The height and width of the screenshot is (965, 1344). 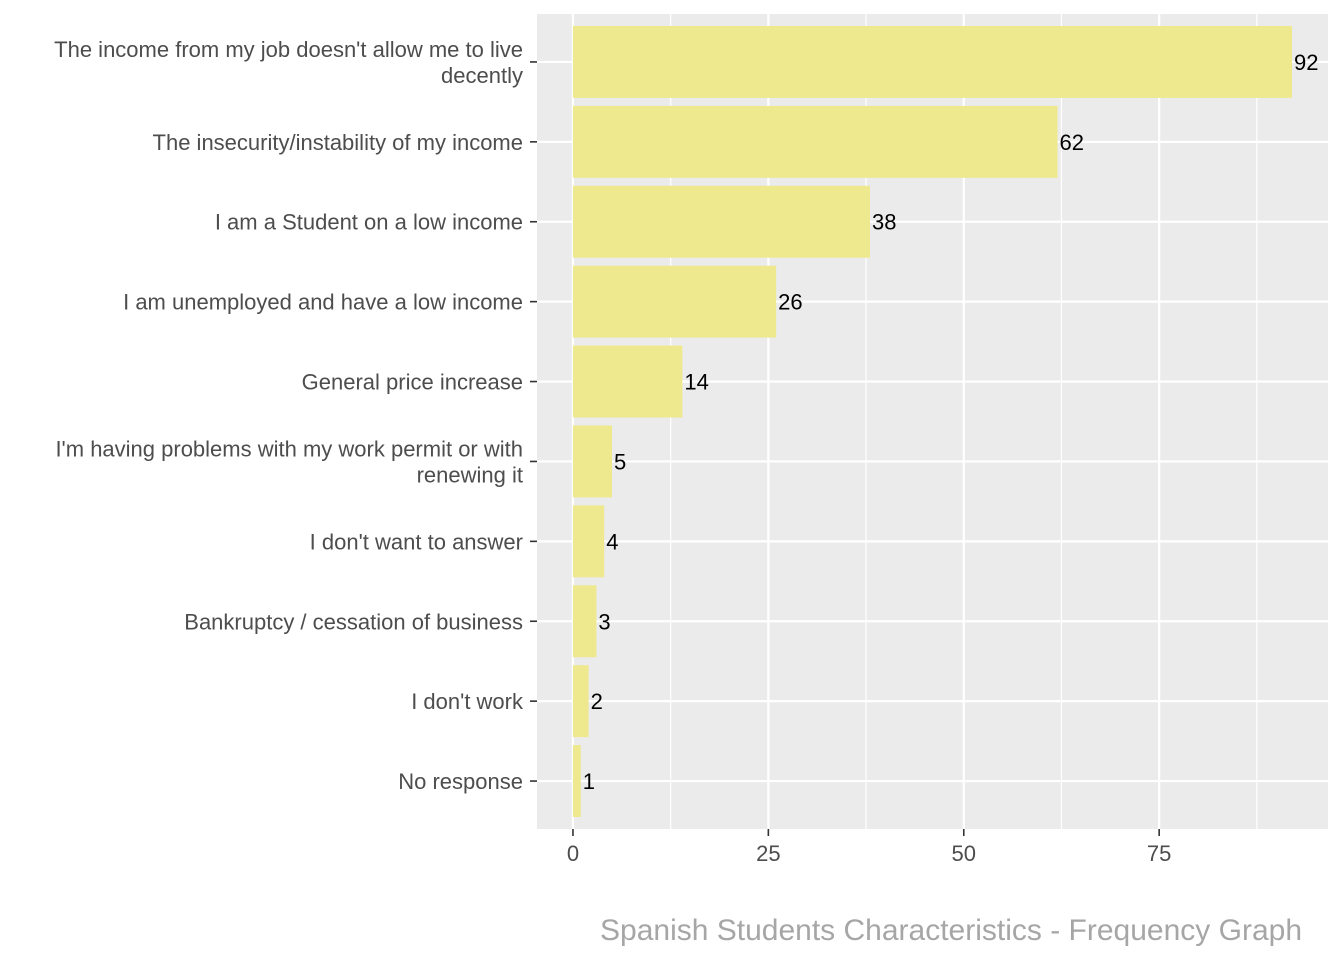 What do you see at coordinates (573, 853) in the screenshot?
I see `x-tick-label: 0` at bounding box center [573, 853].